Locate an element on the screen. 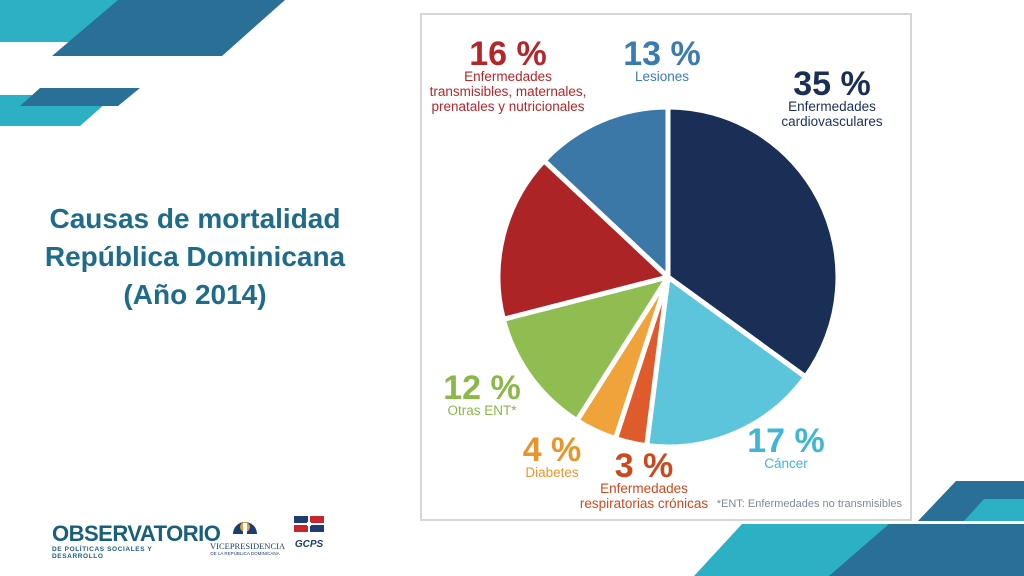 Image resolution: width=1024 pixels, height=576 pixels. slice-percent-label-1: 17 % is located at coordinates (786, 441).